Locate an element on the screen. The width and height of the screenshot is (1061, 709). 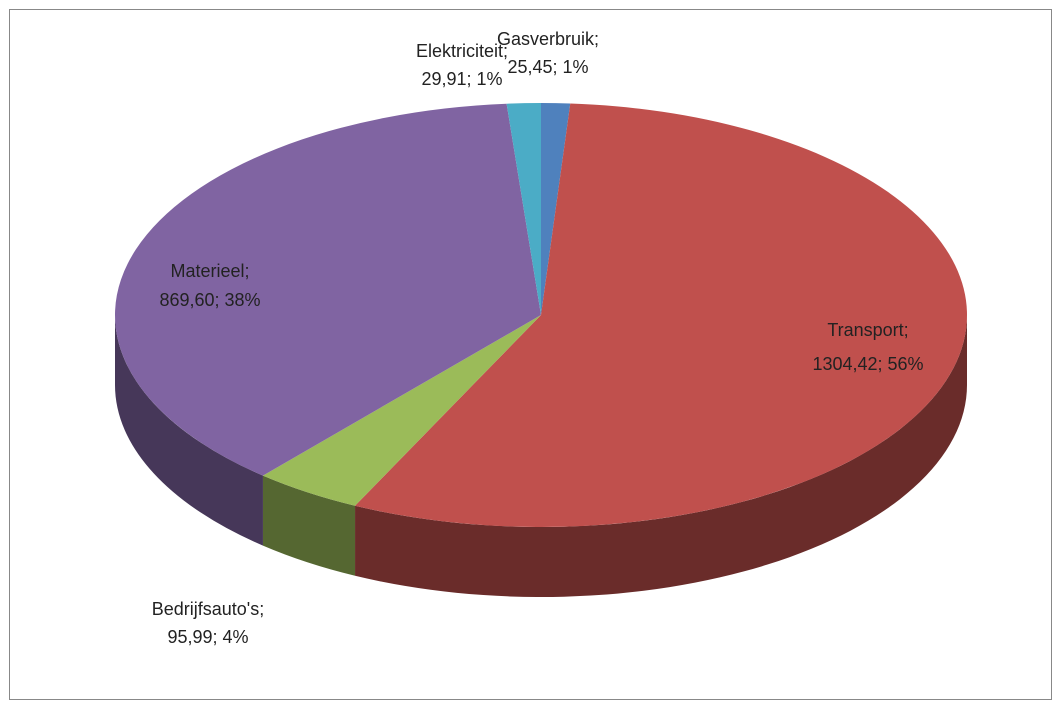
data-label-name: Elektriciteit; is located at coordinates (462, 51).